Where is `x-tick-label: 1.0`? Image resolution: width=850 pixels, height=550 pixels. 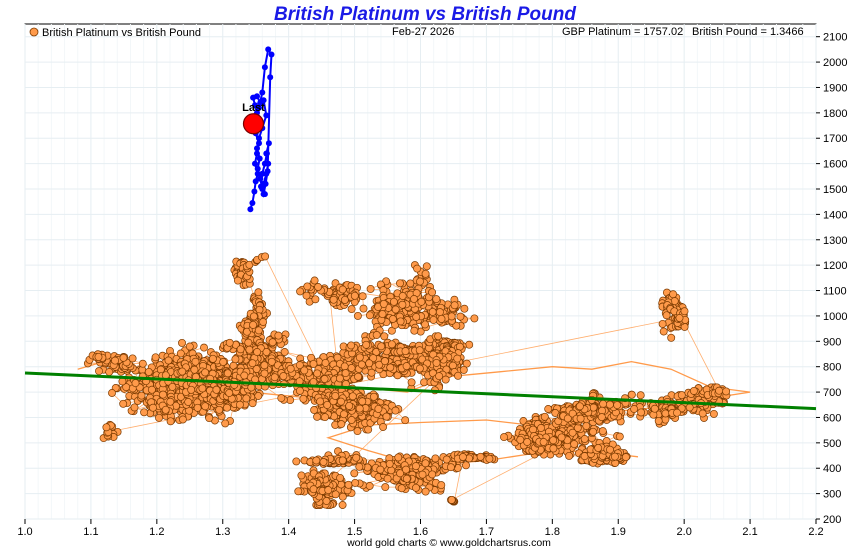
x-tick-label: 1.0 is located at coordinates (24, 532).